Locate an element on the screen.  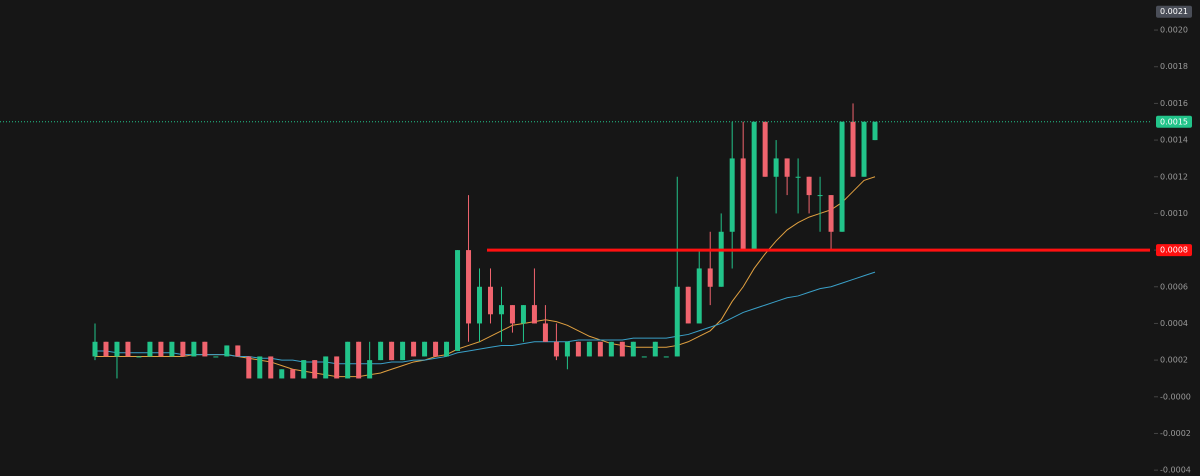
last-price-label: 0.0021 is located at coordinates (1174, 11).